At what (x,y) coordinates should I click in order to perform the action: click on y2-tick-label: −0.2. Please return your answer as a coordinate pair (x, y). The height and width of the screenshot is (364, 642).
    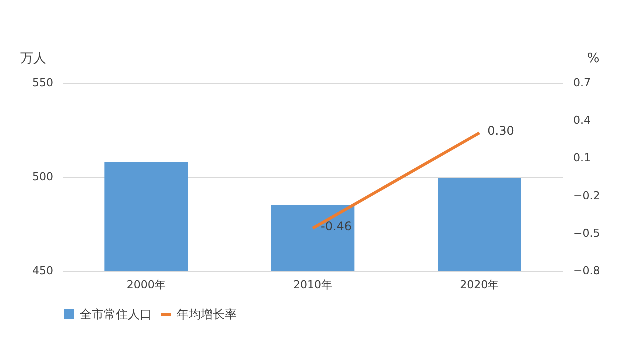
    Looking at the image, I should click on (587, 195).